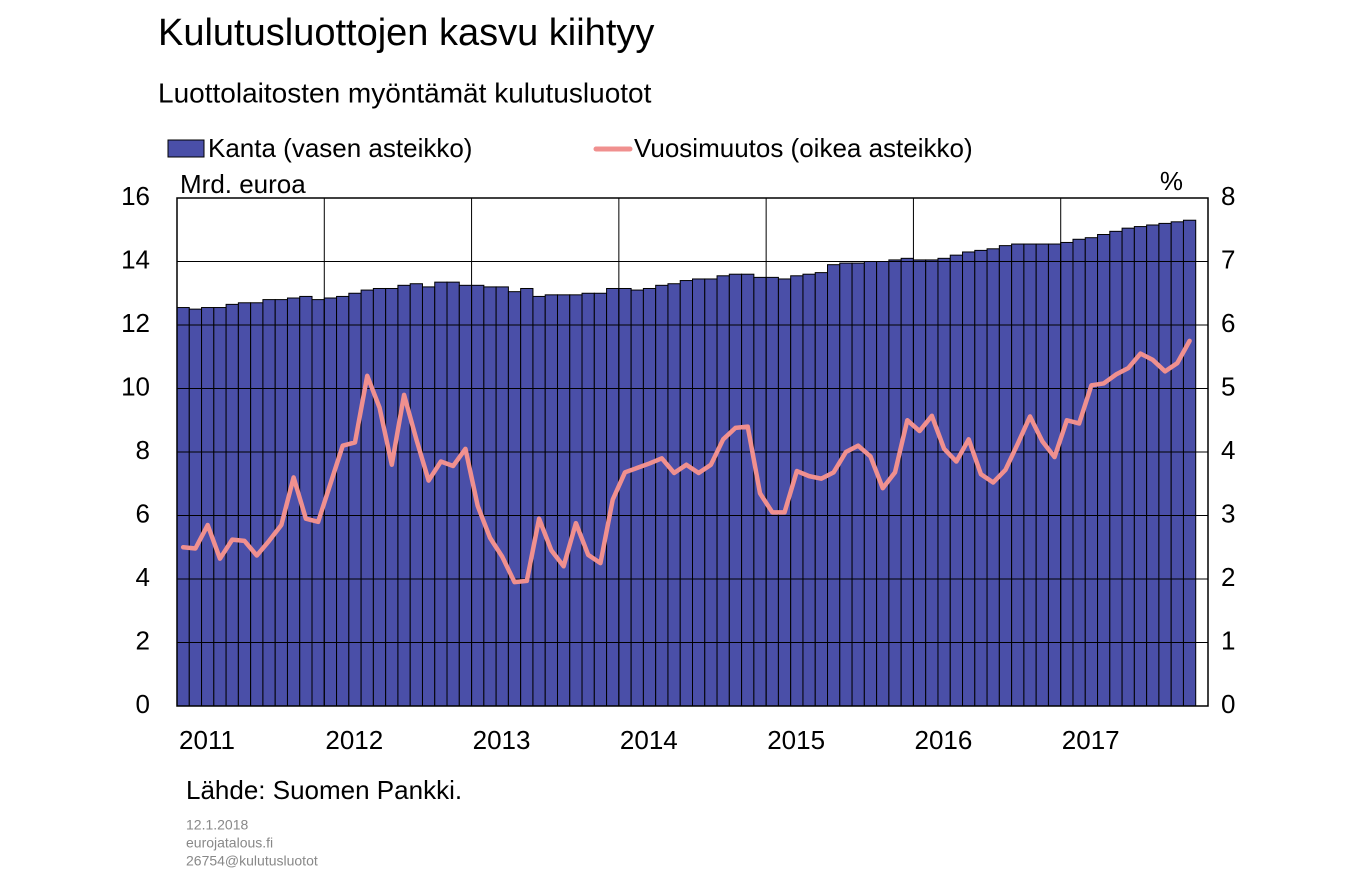 The image size is (1347, 881). I want to click on x-tick-label: 2013, so click(502, 740).